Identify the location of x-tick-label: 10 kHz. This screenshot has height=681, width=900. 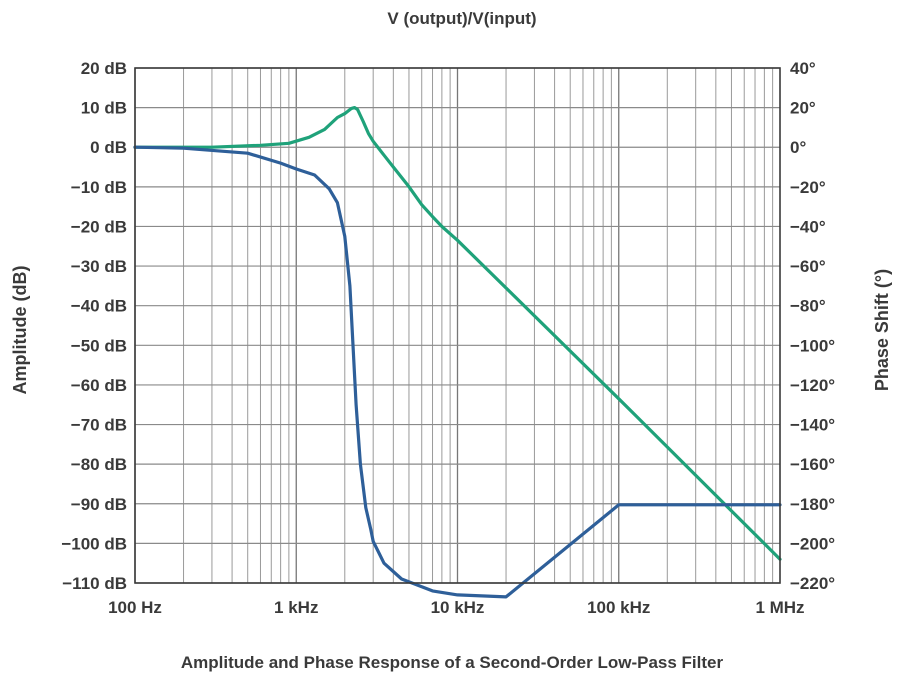
(458, 607).